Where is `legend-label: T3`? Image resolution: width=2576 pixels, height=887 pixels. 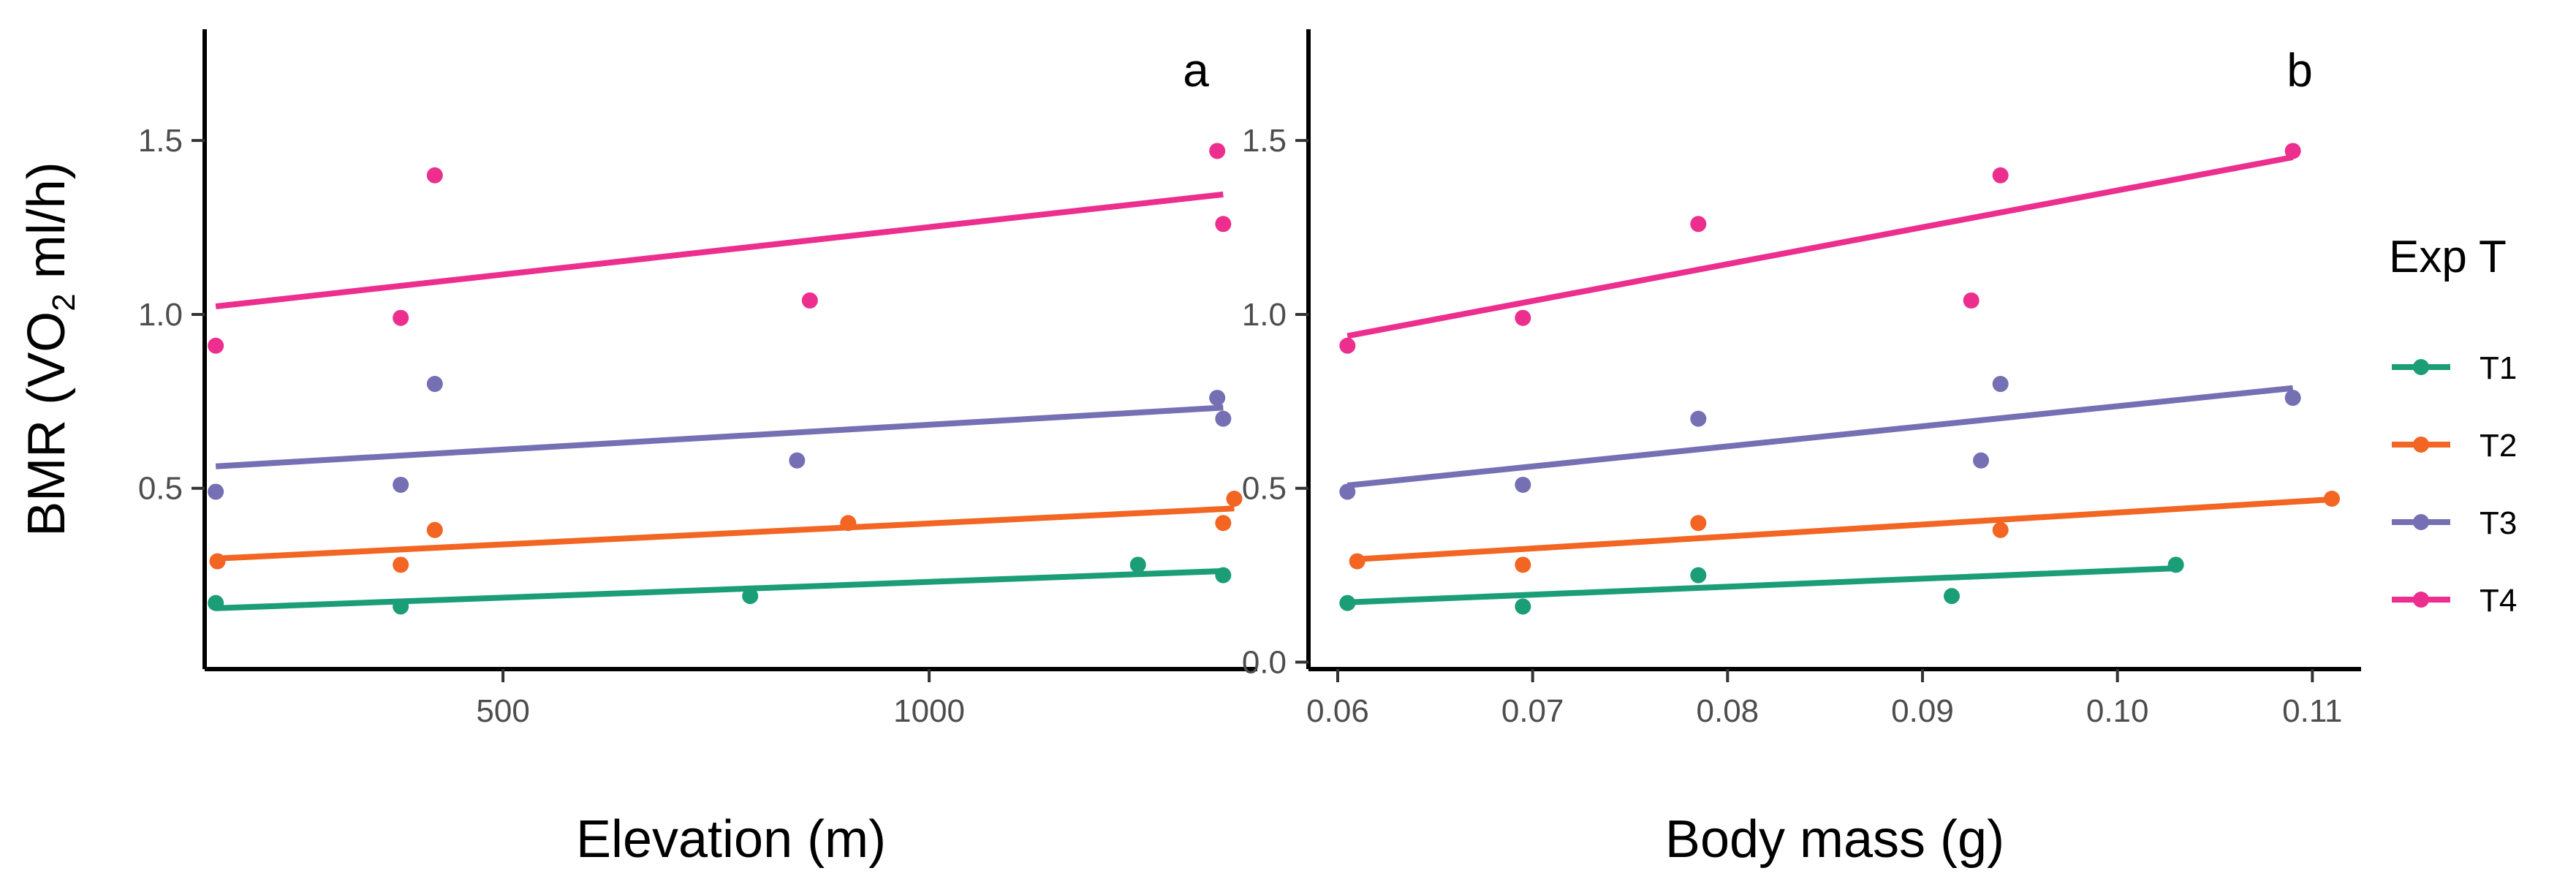 legend-label: T3 is located at coordinates (2498, 523).